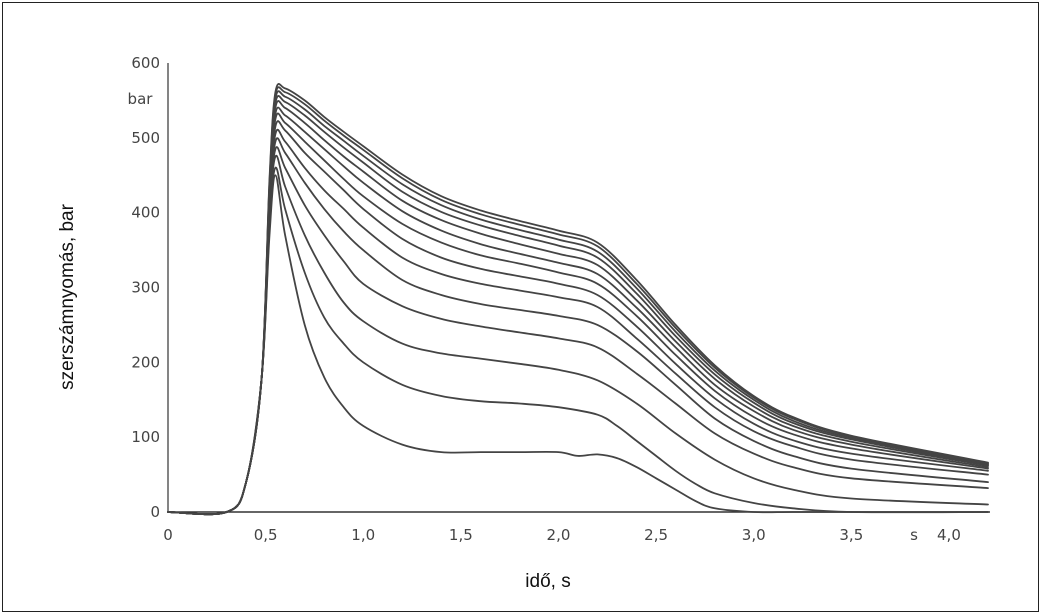 The height and width of the screenshot is (616, 1043). Describe the element at coordinates (461, 535) in the screenshot. I see `x-tick-label: 1,5` at that location.